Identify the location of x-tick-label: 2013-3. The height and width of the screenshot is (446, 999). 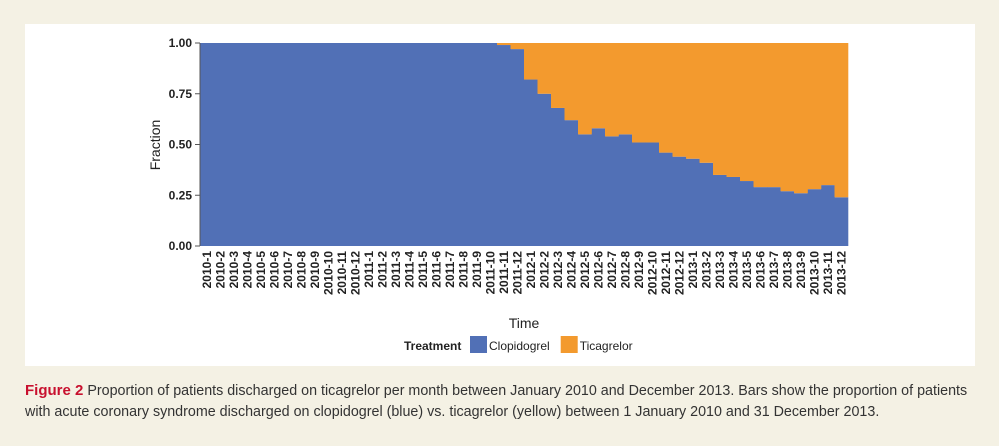
(720, 270).